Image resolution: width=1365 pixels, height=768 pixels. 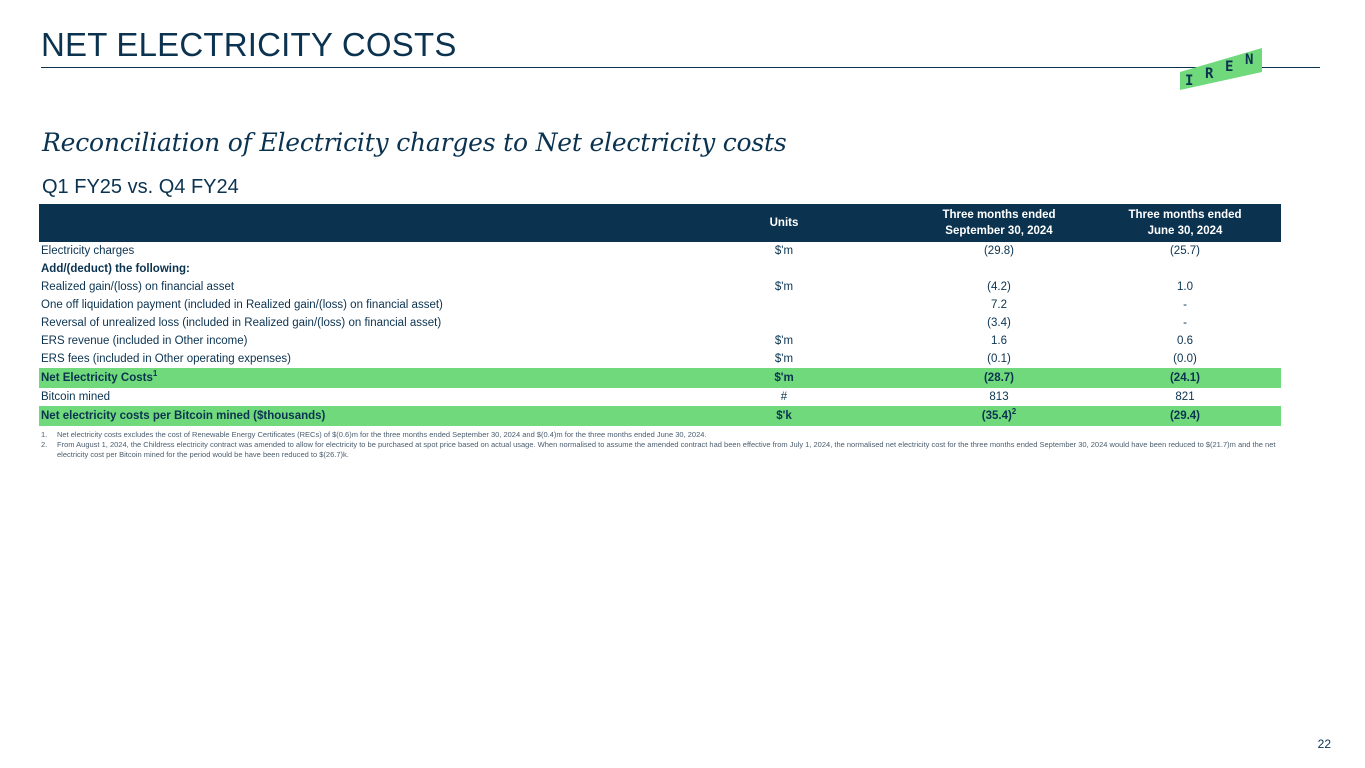 I want to click on logo-shape, so click(x=1221, y=69).